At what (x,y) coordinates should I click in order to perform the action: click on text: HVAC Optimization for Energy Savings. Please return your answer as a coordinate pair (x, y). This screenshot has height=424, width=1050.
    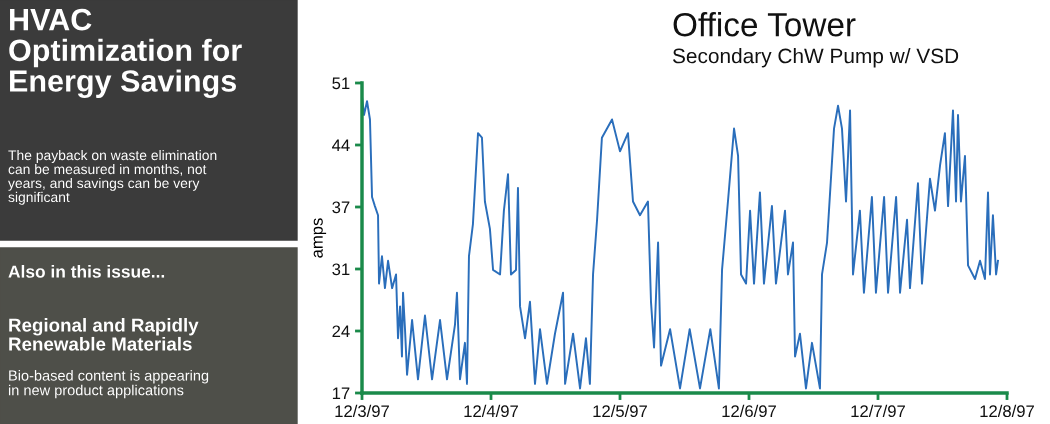
    Looking at the image, I should click on (125, 53).